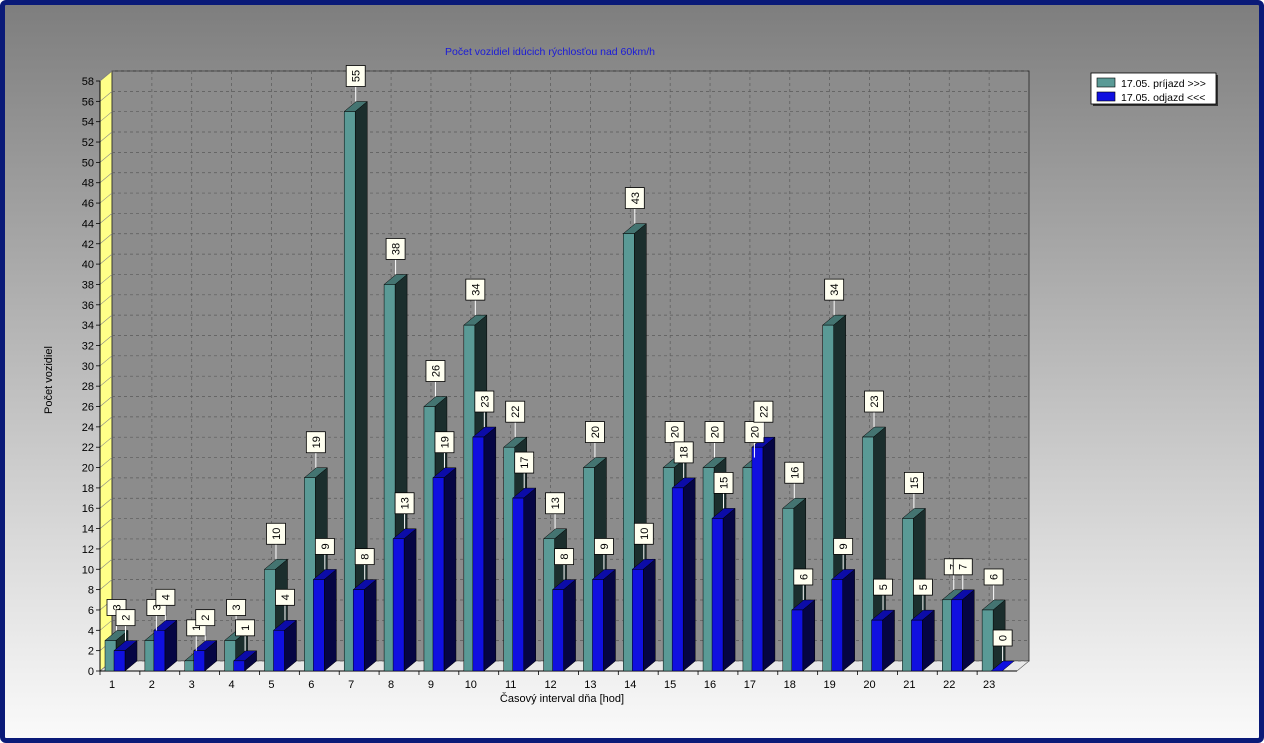 Image resolution: width=1264 pixels, height=743 pixels. I want to click on y-tick-label: 52, so click(88, 143).